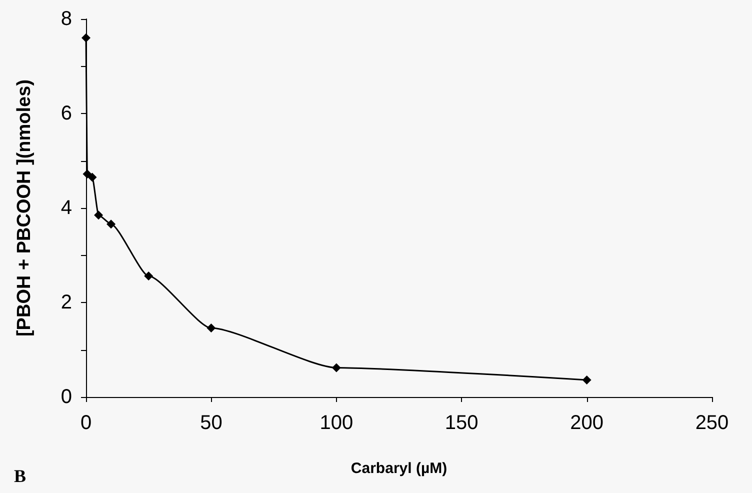  What do you see at coordinates (66, 113) in the screenshot?
I see `y-tick-label: 6` at bounding box center [66, 113].